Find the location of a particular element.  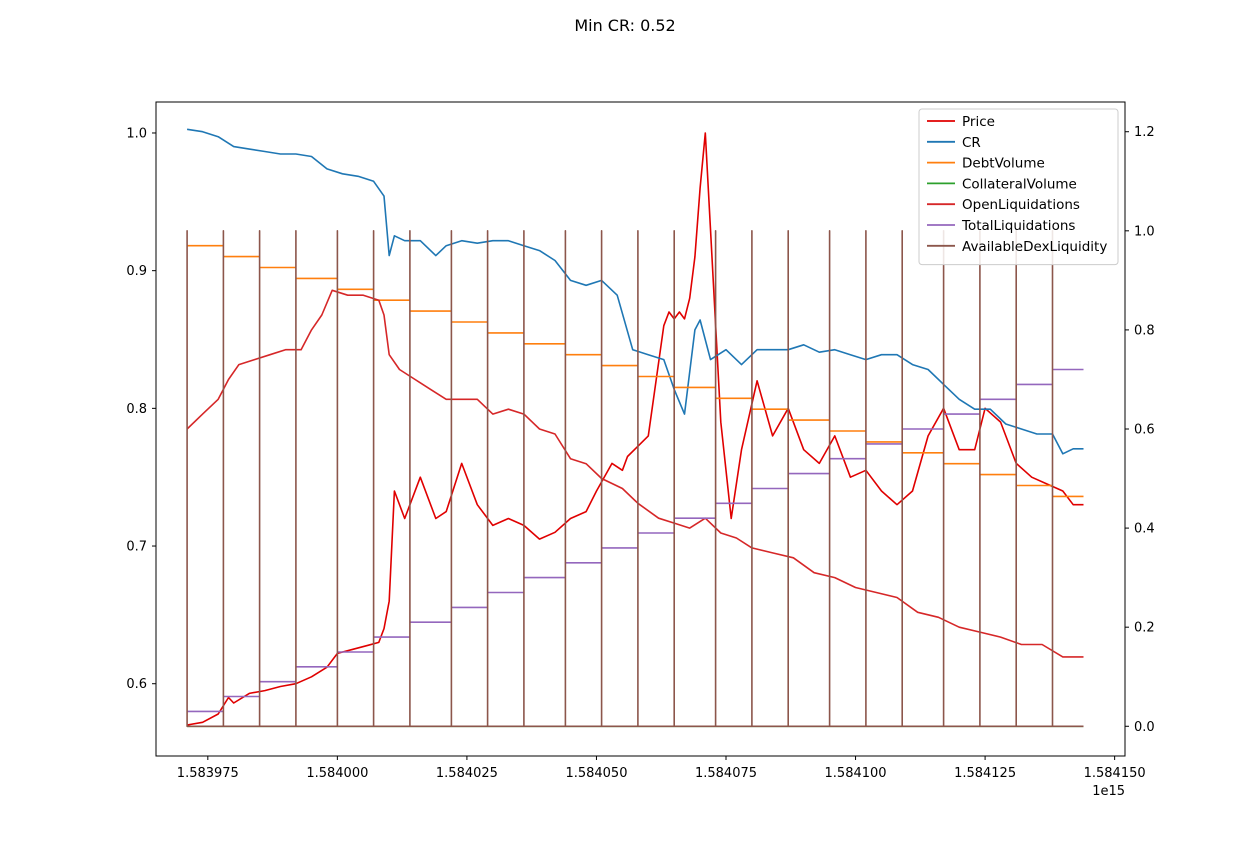

legend-label-total-liquidations: TotalLiquidations is located at coordinates (1018, 226).